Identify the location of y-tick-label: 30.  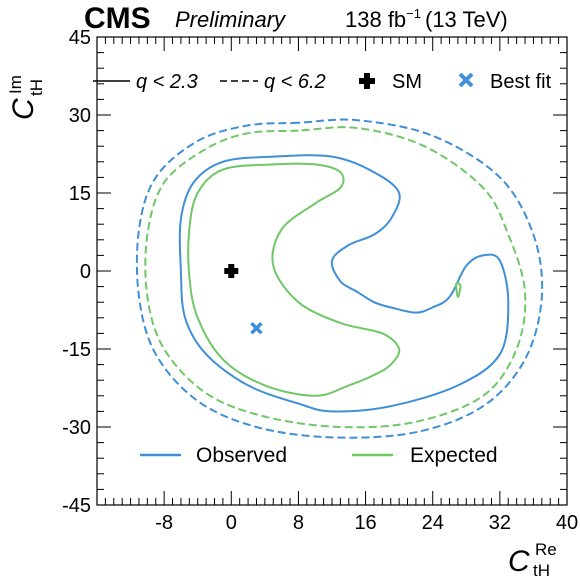
(80, 116).